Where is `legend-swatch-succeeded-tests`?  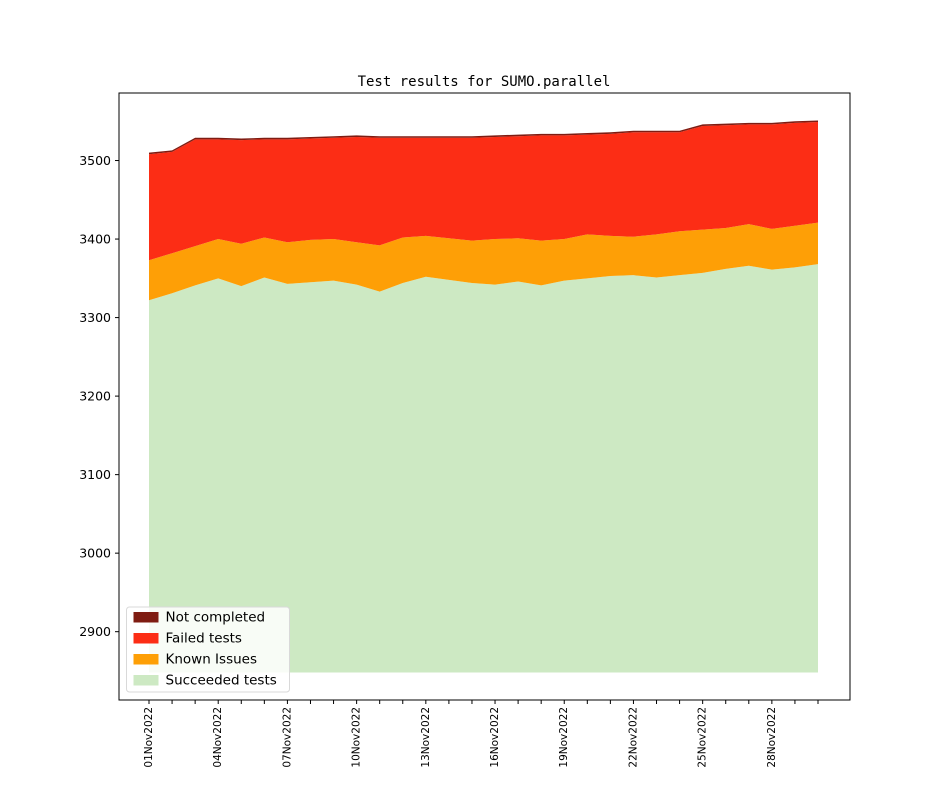
legend-swatch-succeeded-tests is located at coordinates (146, 680).